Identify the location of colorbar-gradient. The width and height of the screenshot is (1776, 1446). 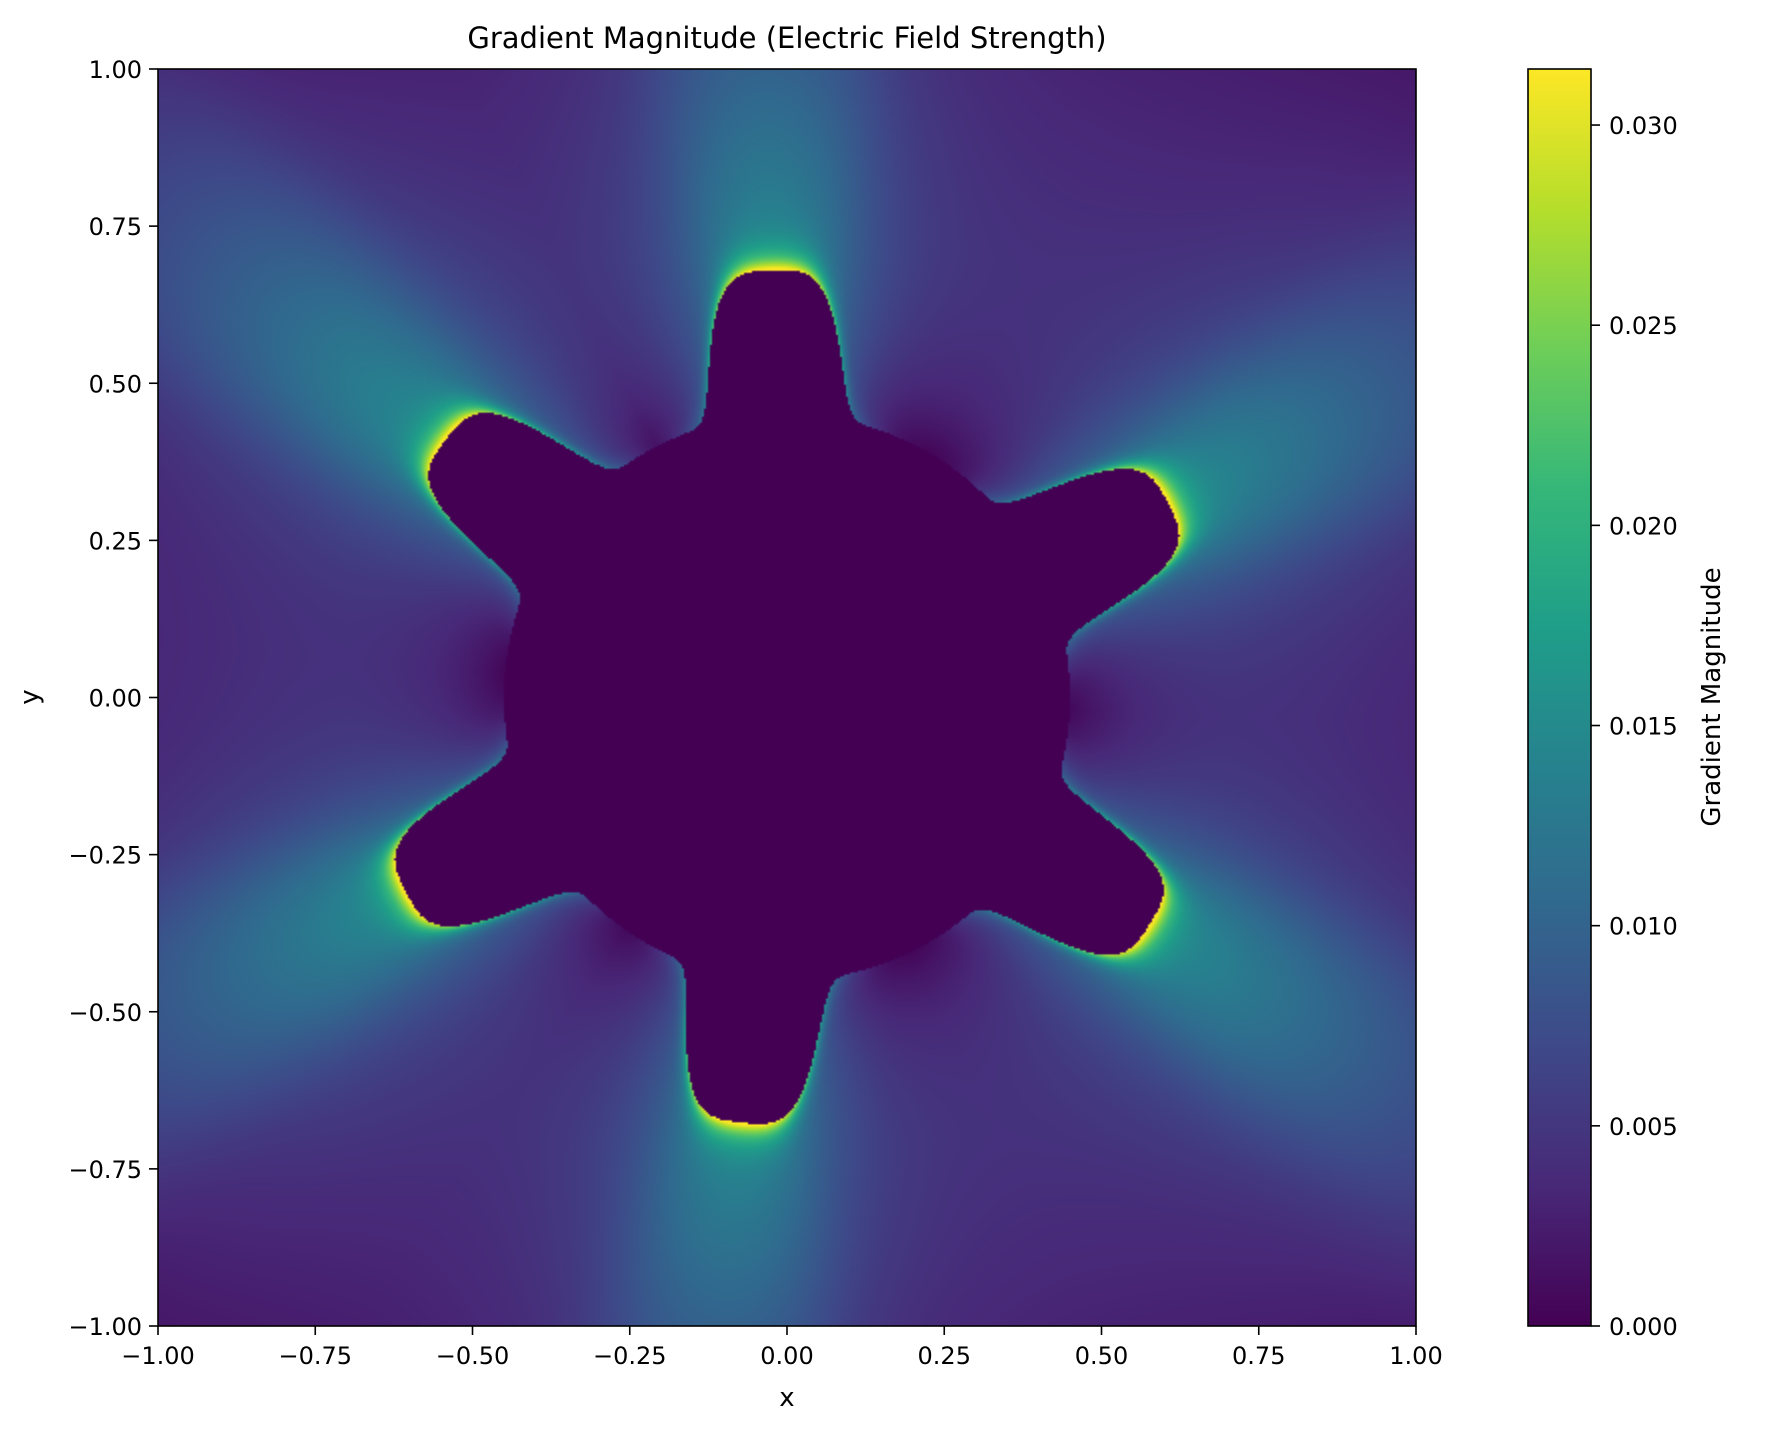
(1559, 697).